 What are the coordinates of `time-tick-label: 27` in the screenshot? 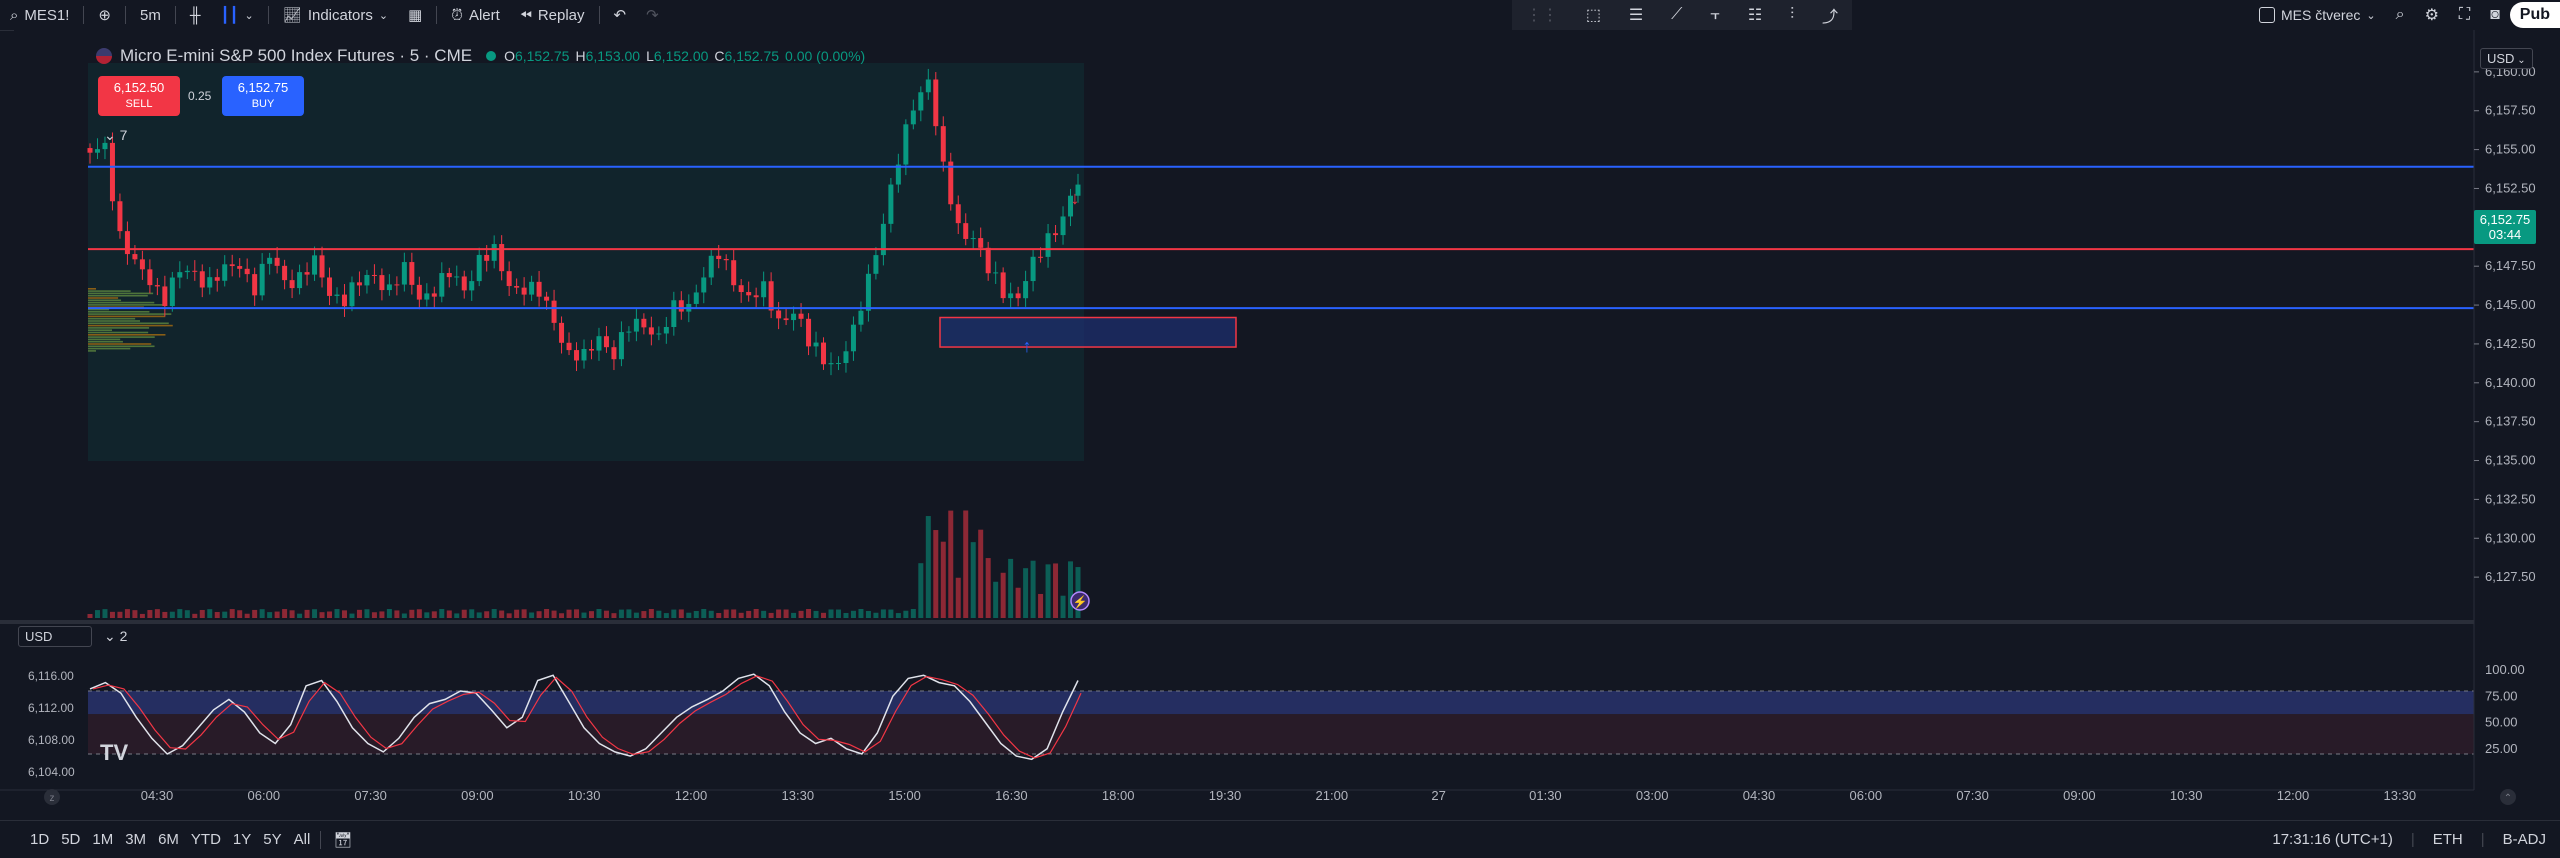 It's located at (1438, 795).